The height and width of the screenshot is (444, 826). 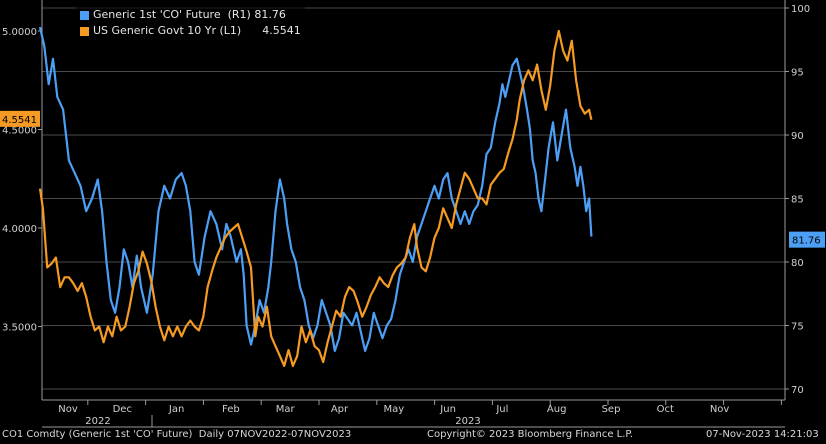 What do you see at coordinates (797, 73) in the screenshot?
I see `right-axis-tick-label: 95` at bounding box center [797, 73].